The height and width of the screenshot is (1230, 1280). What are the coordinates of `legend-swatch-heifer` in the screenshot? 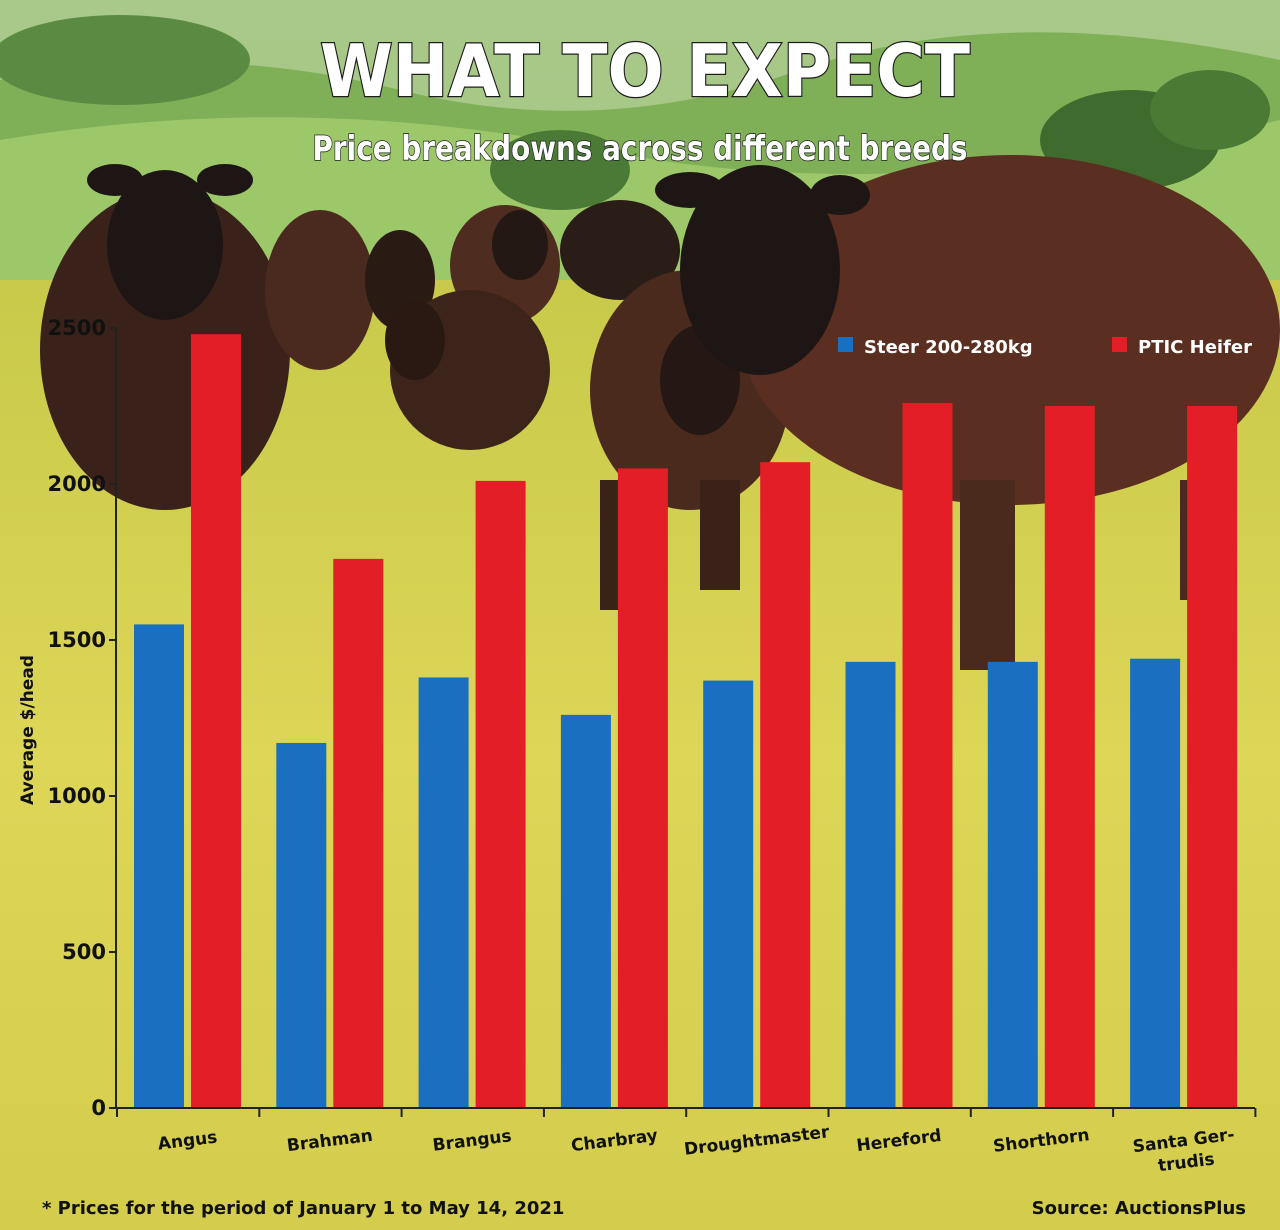 It's located at (1119, 344).